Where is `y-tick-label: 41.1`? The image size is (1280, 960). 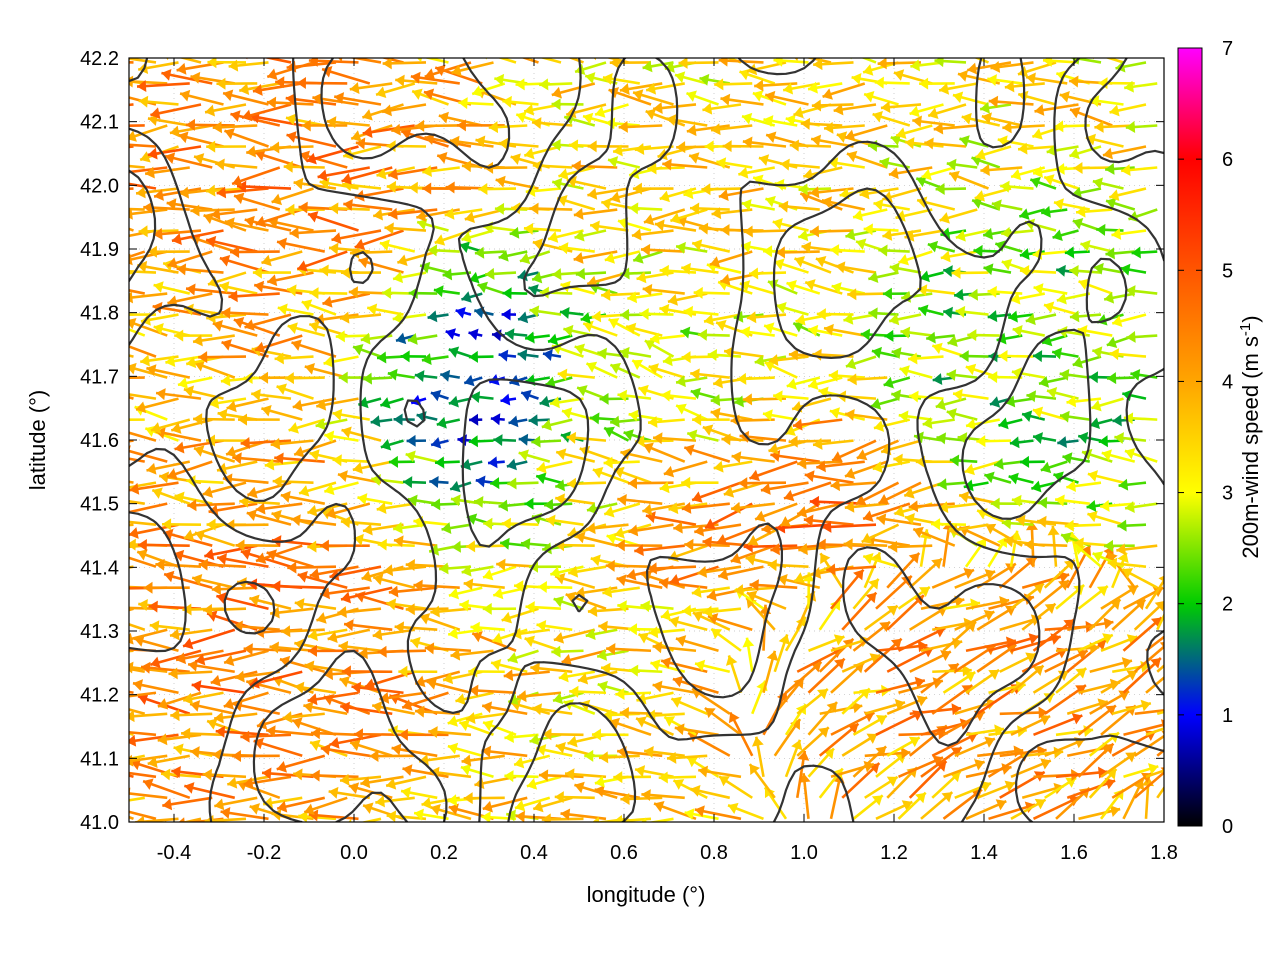 y-tick-label: 41.1 is located at coordinates (99, 759).